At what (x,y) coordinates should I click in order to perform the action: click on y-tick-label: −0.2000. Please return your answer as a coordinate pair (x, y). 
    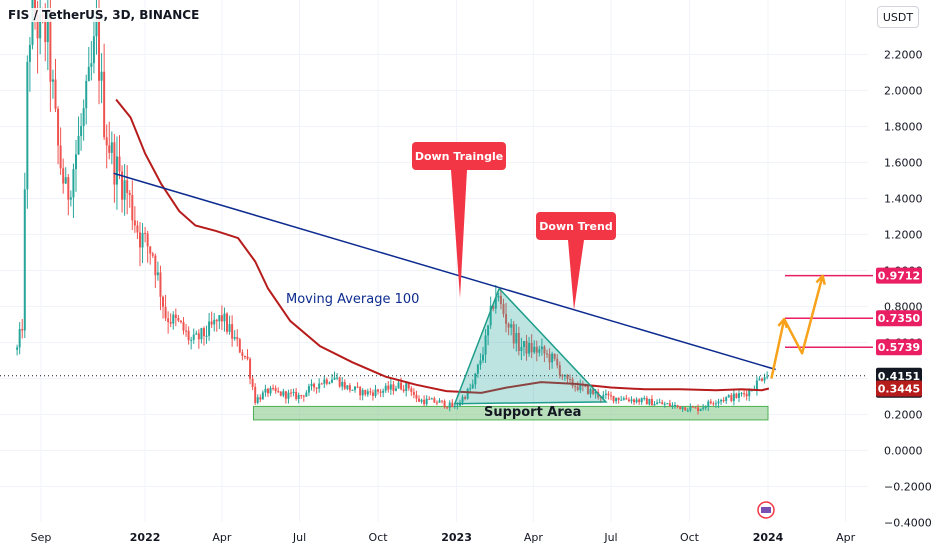
    Looking at the image, I should click on (908, 487).